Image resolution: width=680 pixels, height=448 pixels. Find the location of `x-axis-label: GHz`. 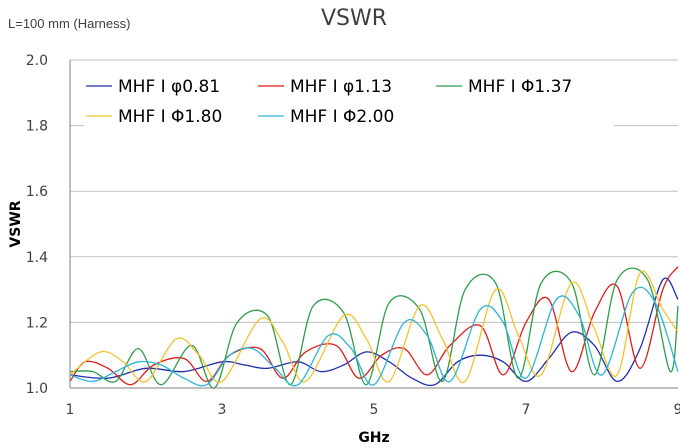

x-axis-label: GHz is located at coordinates (373, 438).